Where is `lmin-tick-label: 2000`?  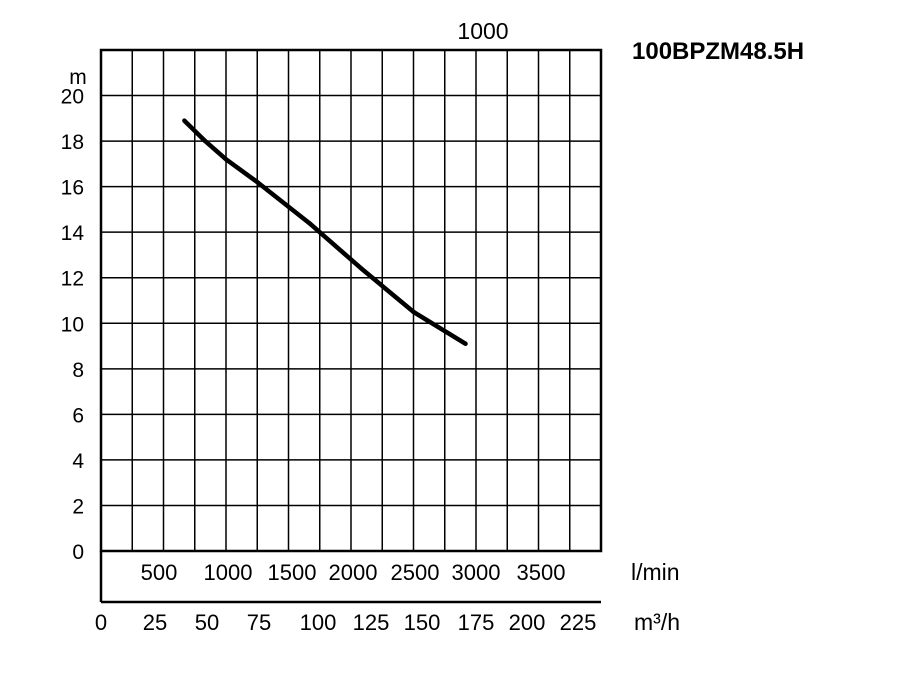
lmin-tick-label: 2000 is located at coordinates (353, 572).